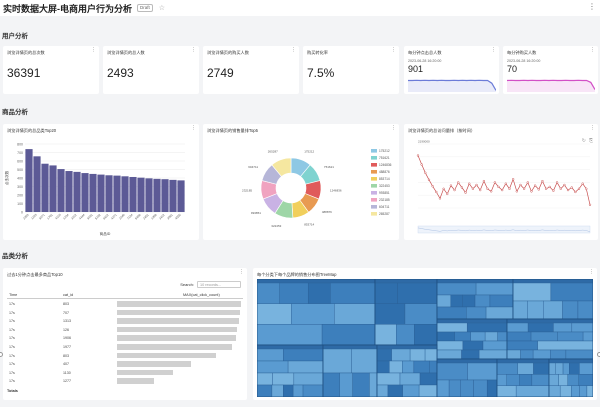  Describe the element at coordinates (125, 329) in the screenshot. I see `table-row: 17s 126` at that location.